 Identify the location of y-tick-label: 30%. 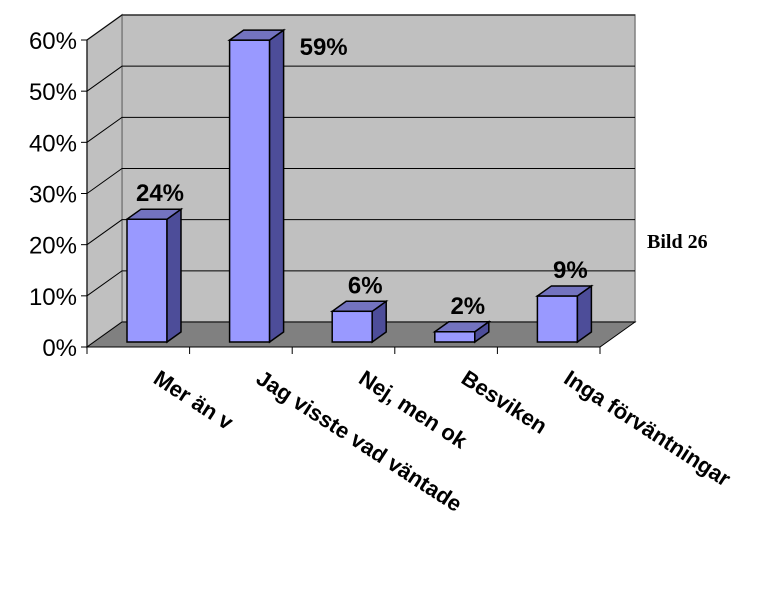
(53, 195).